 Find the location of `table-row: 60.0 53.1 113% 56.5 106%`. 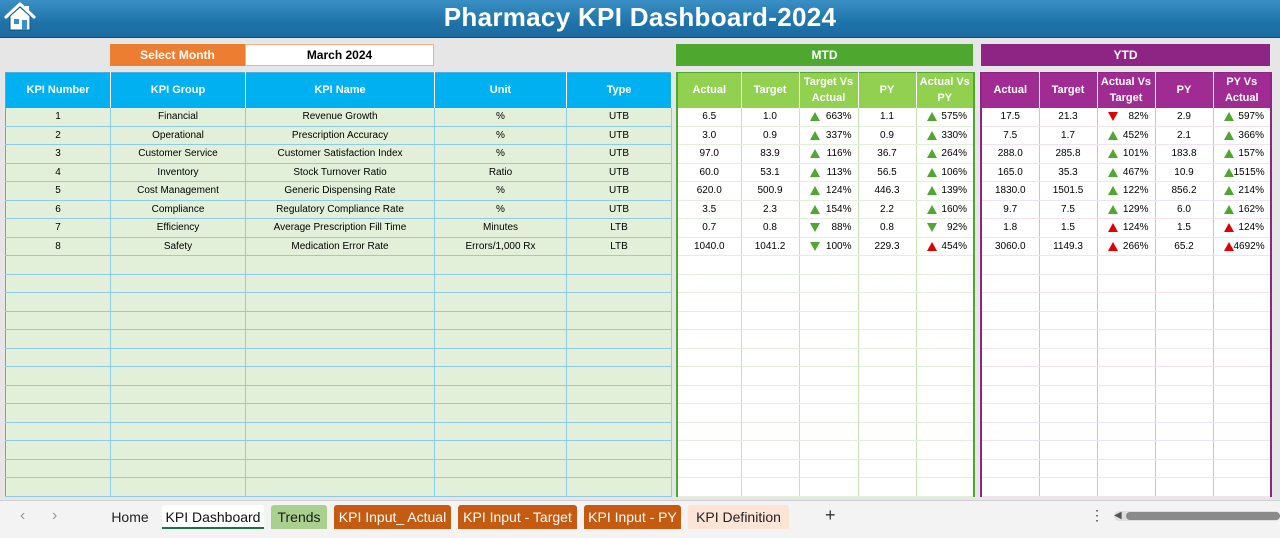

table-row: 60.0 53.1 113% 56.5 106% is located at coordinates (826, 172).